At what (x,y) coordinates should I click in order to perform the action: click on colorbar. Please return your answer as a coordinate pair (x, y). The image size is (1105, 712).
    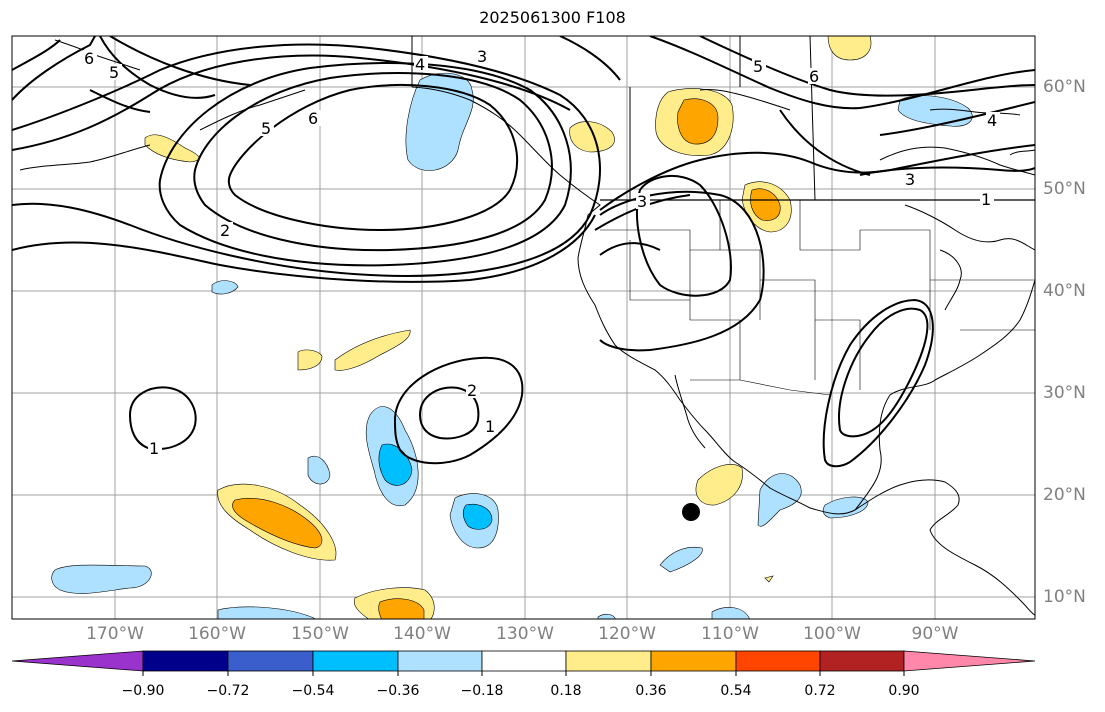
    Looking at the image, I should click on (523, 661).